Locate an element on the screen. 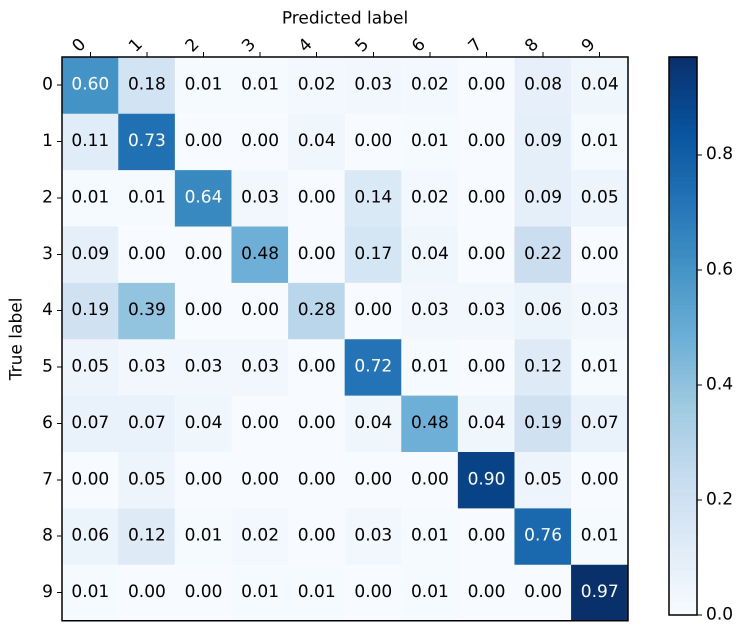  x-tick-label: 5 is located at coordinates (362, 45).